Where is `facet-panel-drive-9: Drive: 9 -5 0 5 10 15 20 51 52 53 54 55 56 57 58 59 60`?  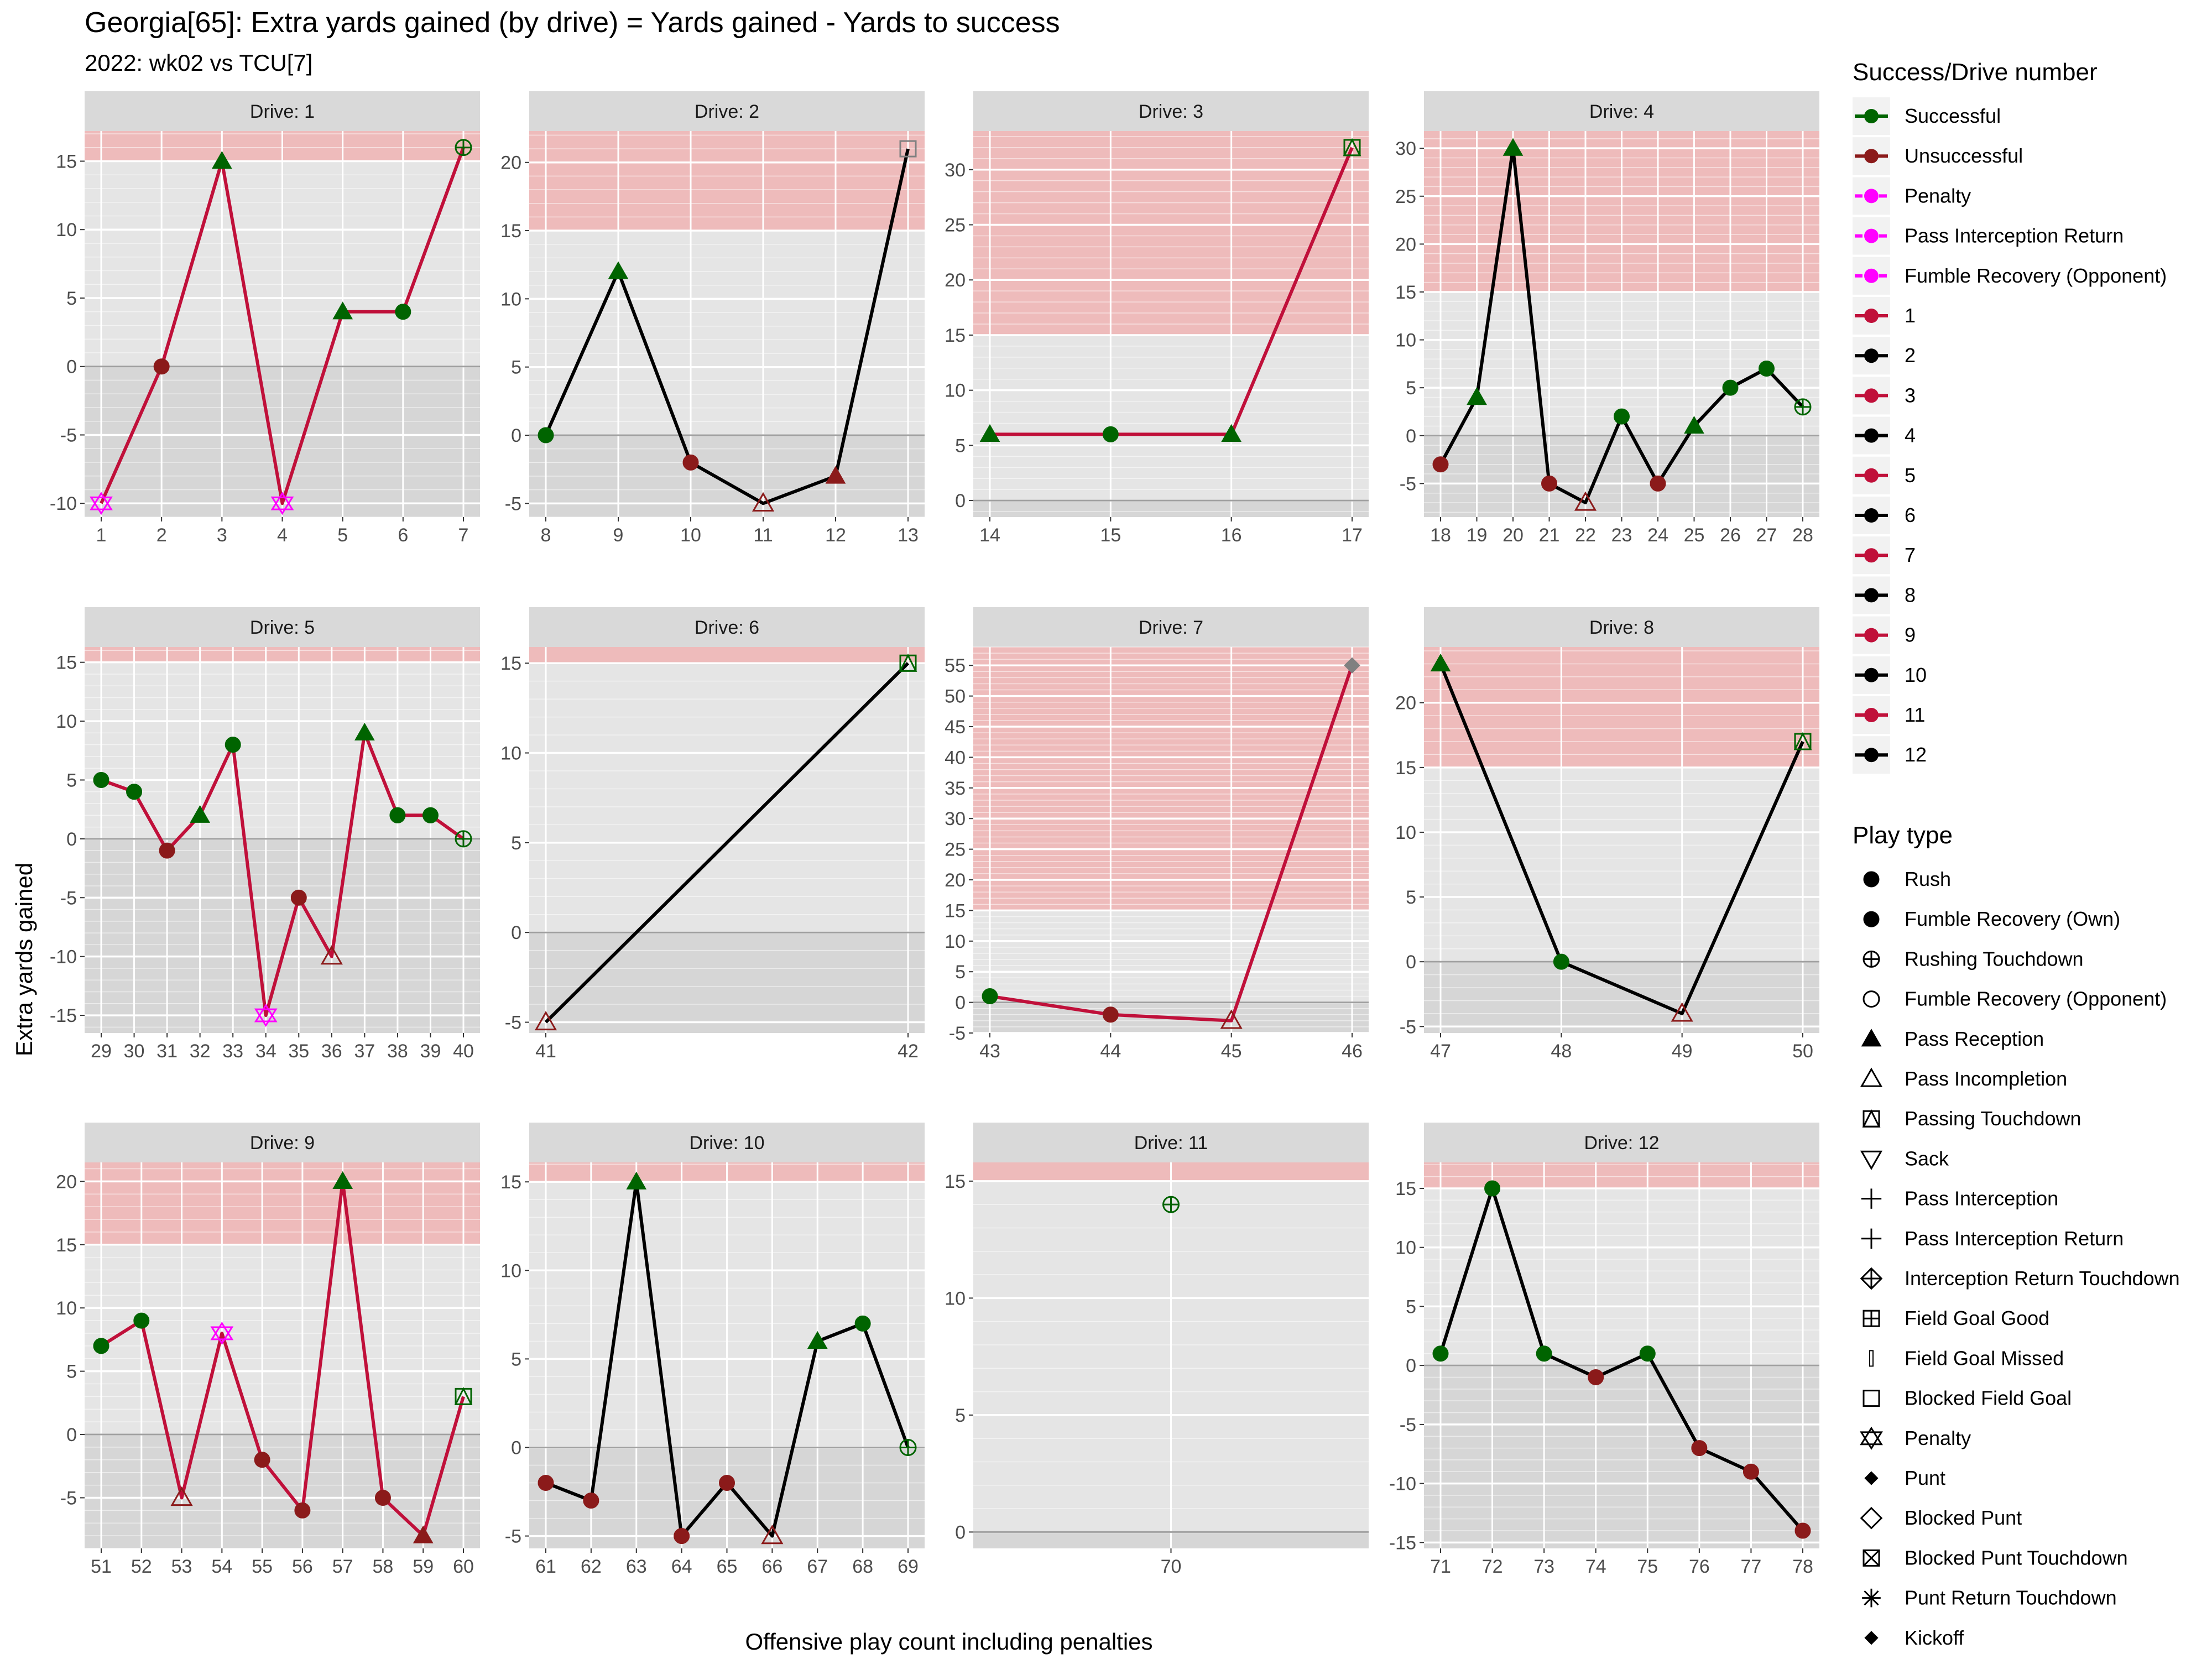
facet-panel-drive-9: Drive: 9 -5 0 5 10 15 20 51 52 53 54 55 56 57 58 59 60 is located at coordinates (268, 1350).